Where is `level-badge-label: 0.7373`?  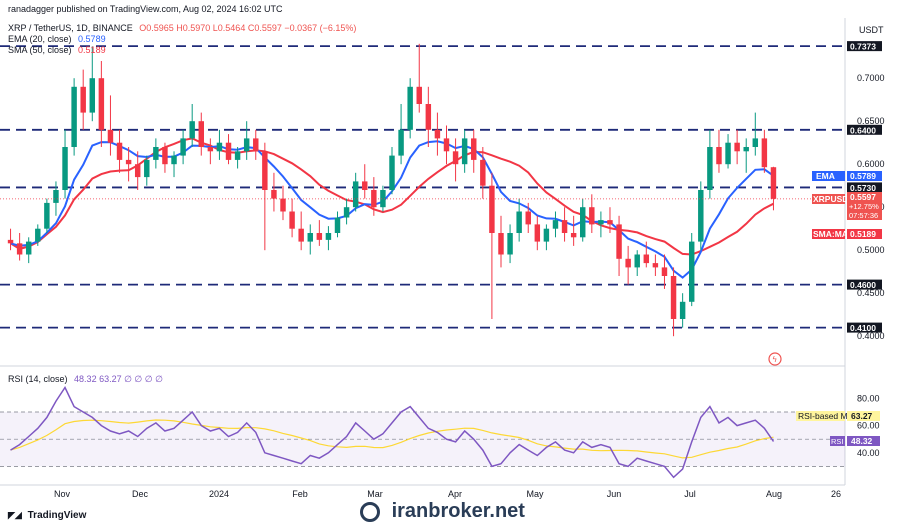 level-badge-label: 0.7373 is located at coordinates (863, 47).